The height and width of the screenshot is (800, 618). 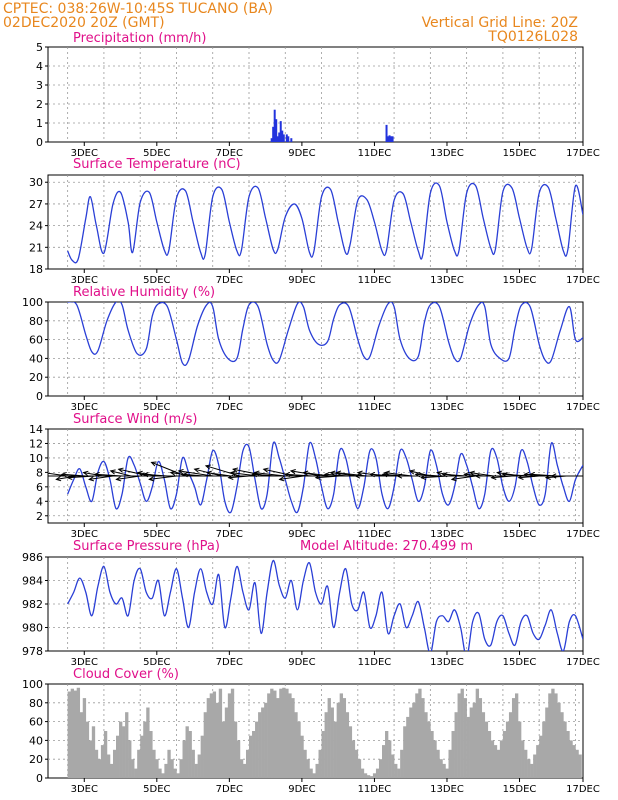 What do you see at coordinates (325, 334) in the screenshot?
I see `plot-area` at bounding box center [325, 334].